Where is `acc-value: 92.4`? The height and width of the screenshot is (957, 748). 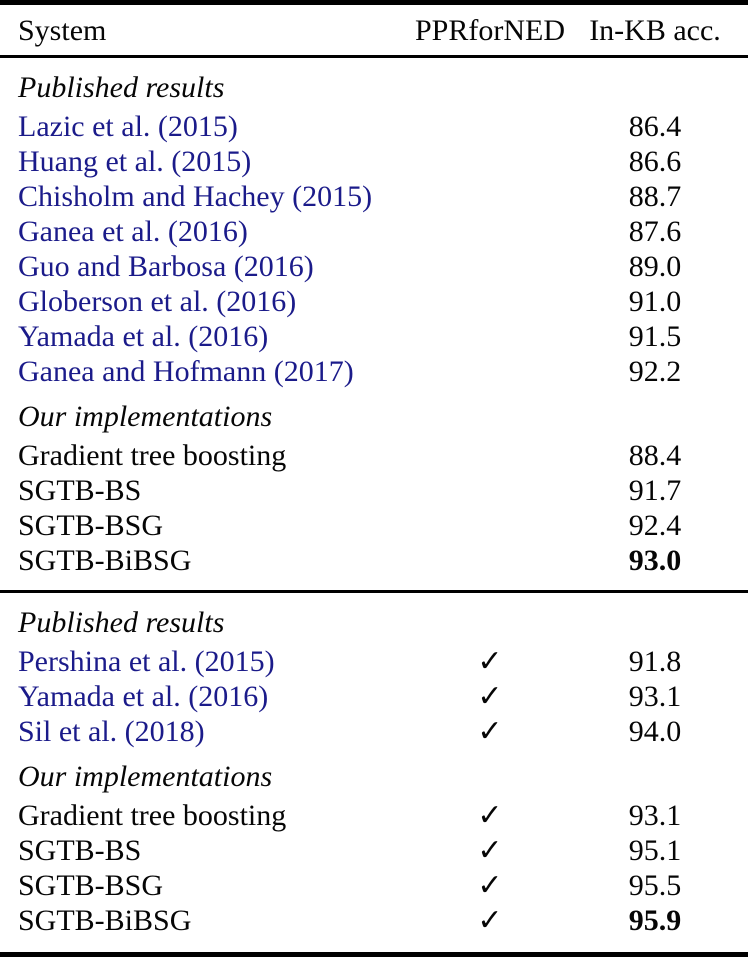
acc-value: 92.4 is located at coordinates (655, 525).